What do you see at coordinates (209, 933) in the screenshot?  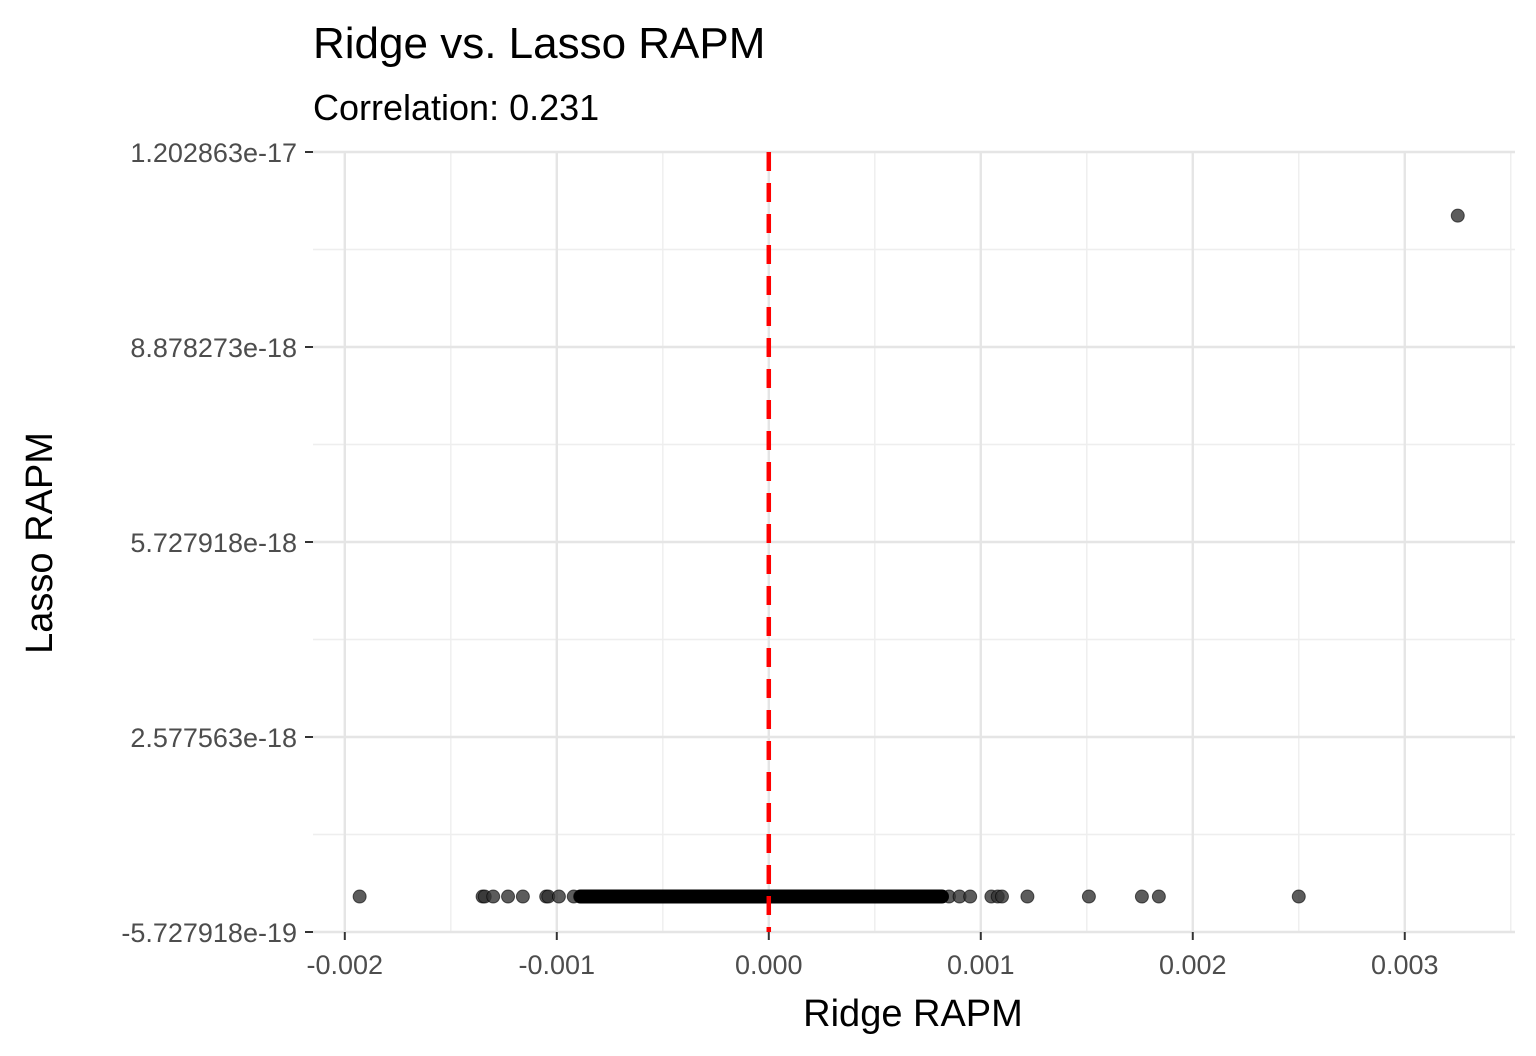 I see `y-tick-label: -5.727918e-19` at bounding box center [209, 933].